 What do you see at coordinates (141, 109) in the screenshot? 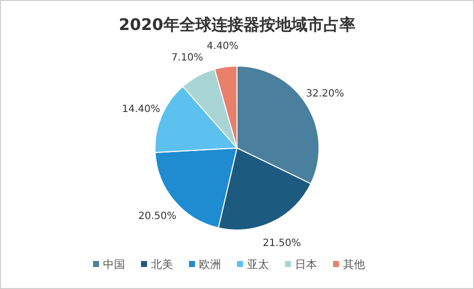
I see `data-label: 14.40%` at bounding box center [141, 109].